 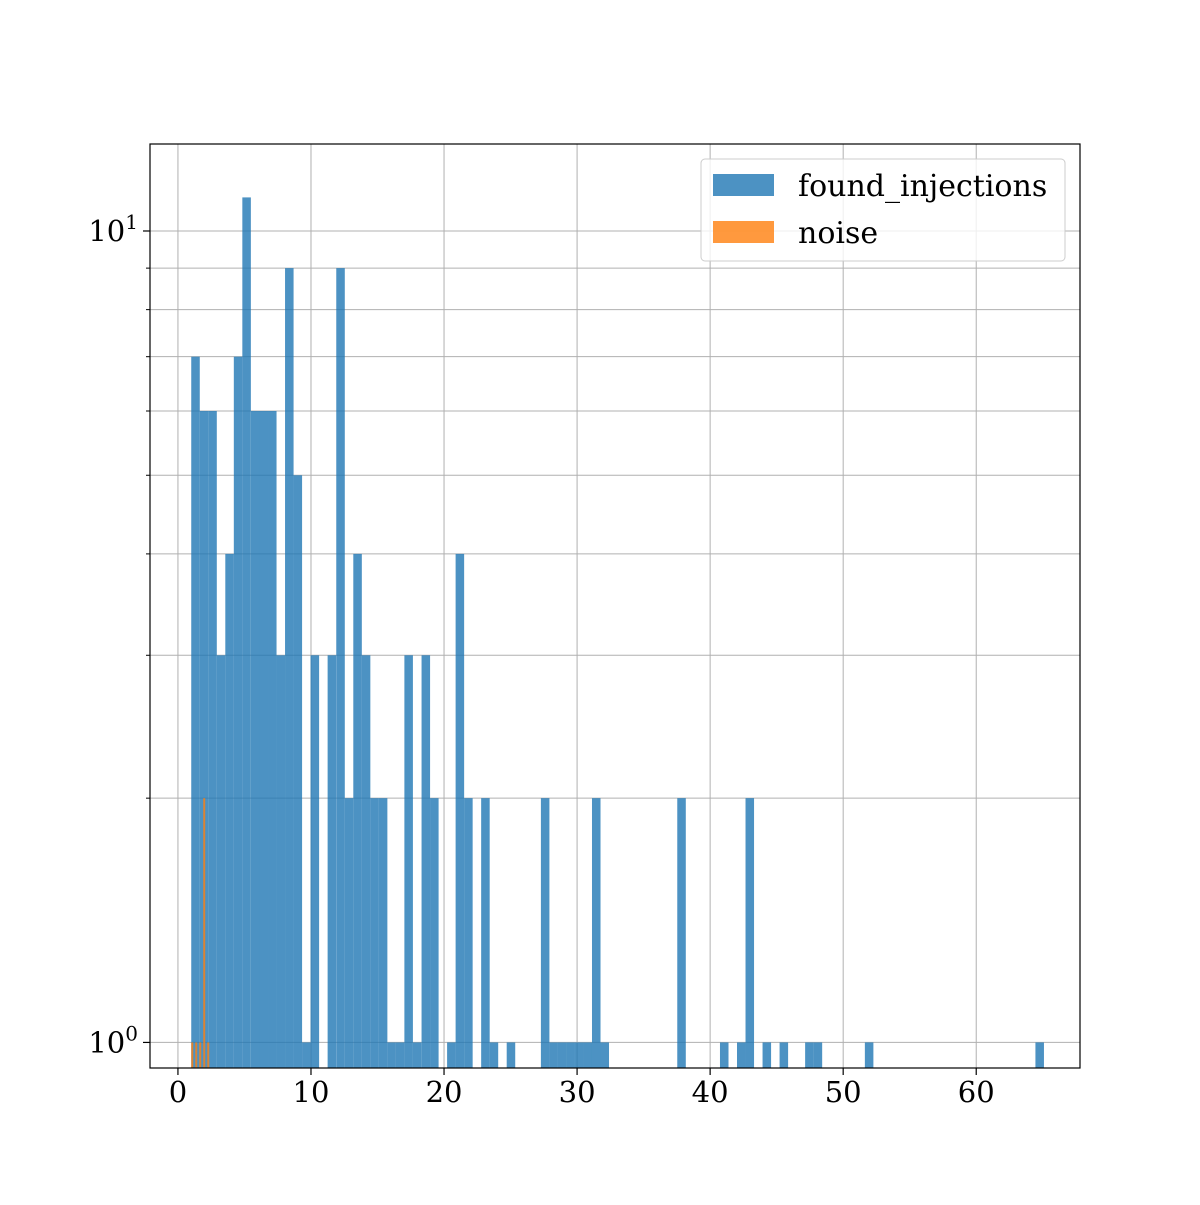 I want to click on x-tick-label: 30, so click(x=577, y=1092).